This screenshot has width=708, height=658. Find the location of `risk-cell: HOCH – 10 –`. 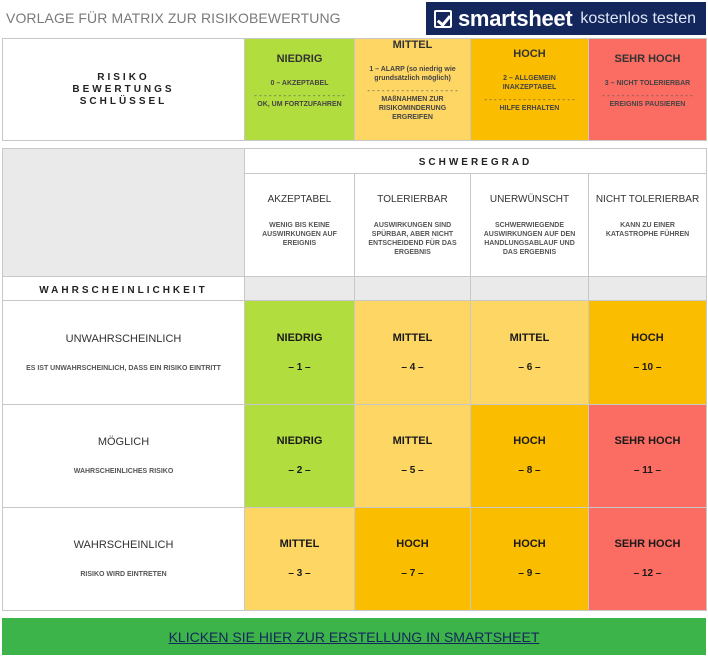

risk-cell: HOCH – 10 – is located at coordinates (647, 352).